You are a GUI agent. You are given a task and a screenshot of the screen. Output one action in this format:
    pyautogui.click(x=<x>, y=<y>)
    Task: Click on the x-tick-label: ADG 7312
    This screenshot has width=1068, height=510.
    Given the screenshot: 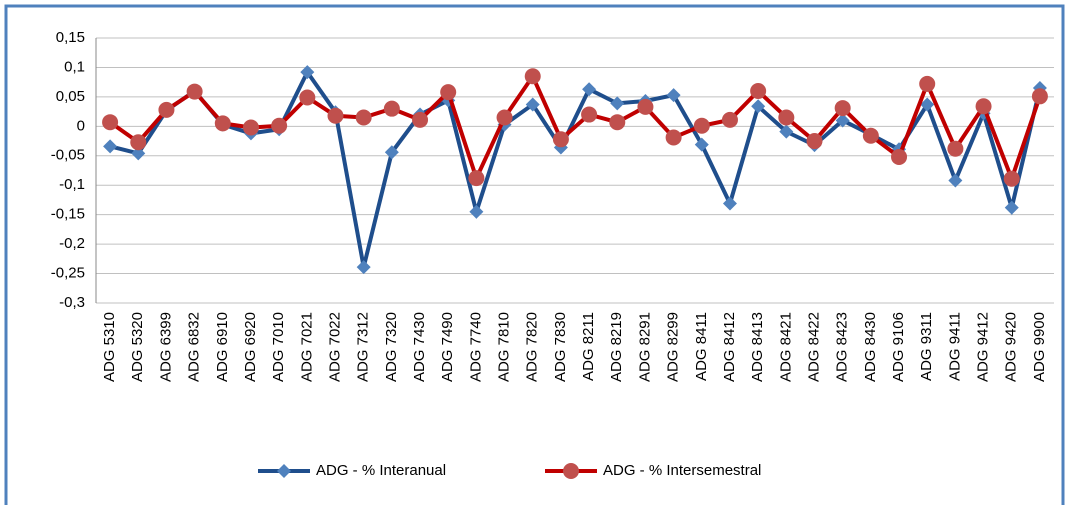 What is the action you would take?
    pyautogui.click(x=363, y=347)
    